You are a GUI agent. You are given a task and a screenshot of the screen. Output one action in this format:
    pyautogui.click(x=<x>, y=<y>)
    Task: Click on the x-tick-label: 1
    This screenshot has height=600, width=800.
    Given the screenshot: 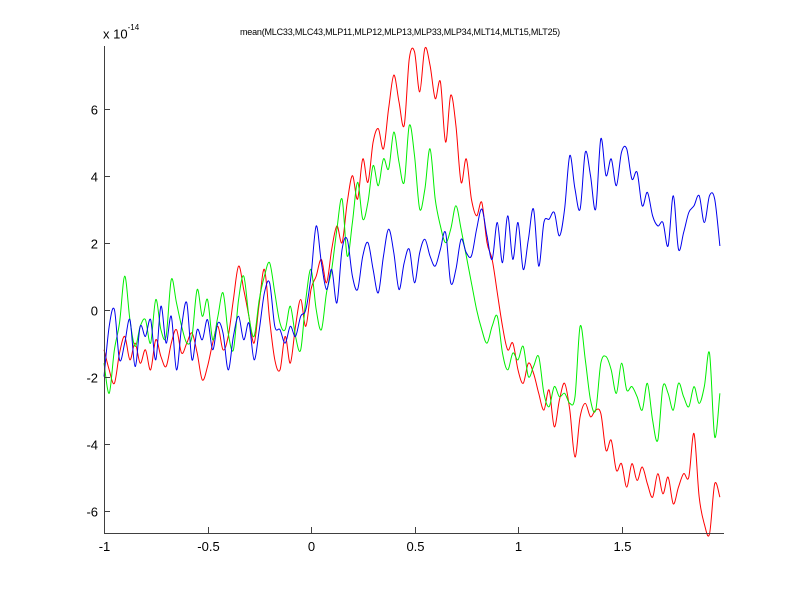 What is the action you would take?
    pyautogui.click(x=518, y=546)
    